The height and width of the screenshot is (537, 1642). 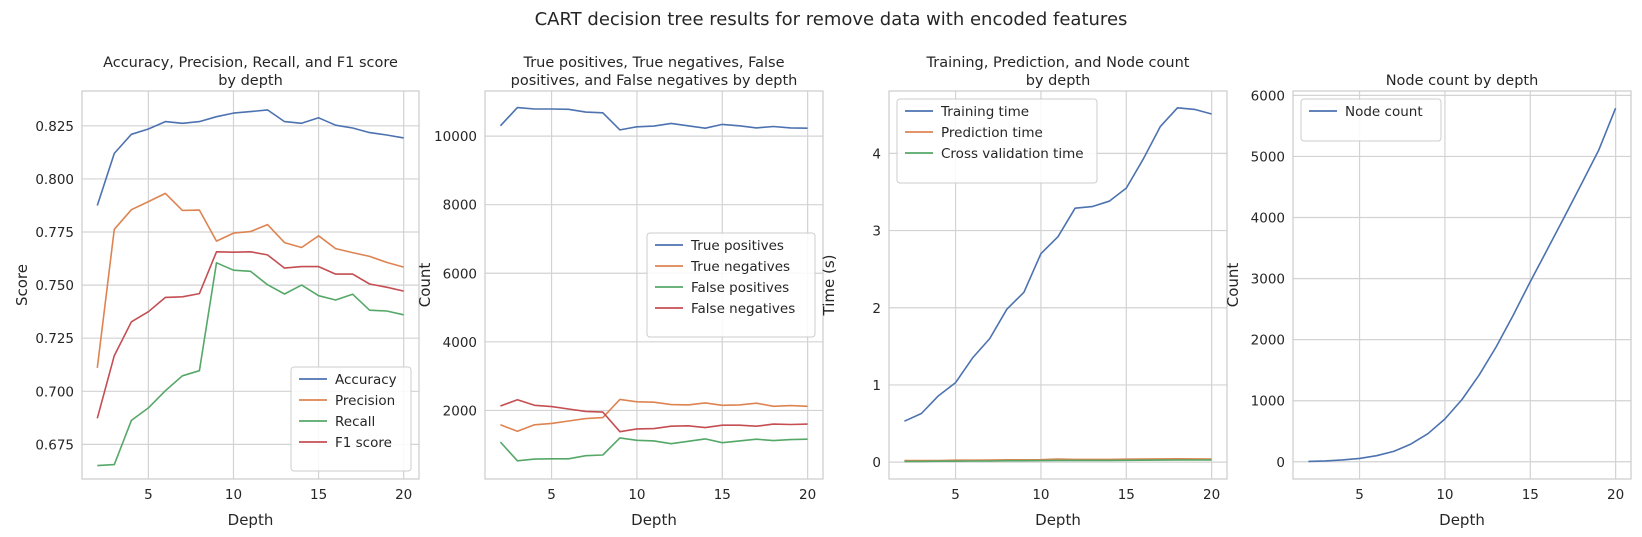 What do you see at coordinates (653, 449) in the screenshot?
I see `series-line-false-positives` at bounding box center [653, 449].